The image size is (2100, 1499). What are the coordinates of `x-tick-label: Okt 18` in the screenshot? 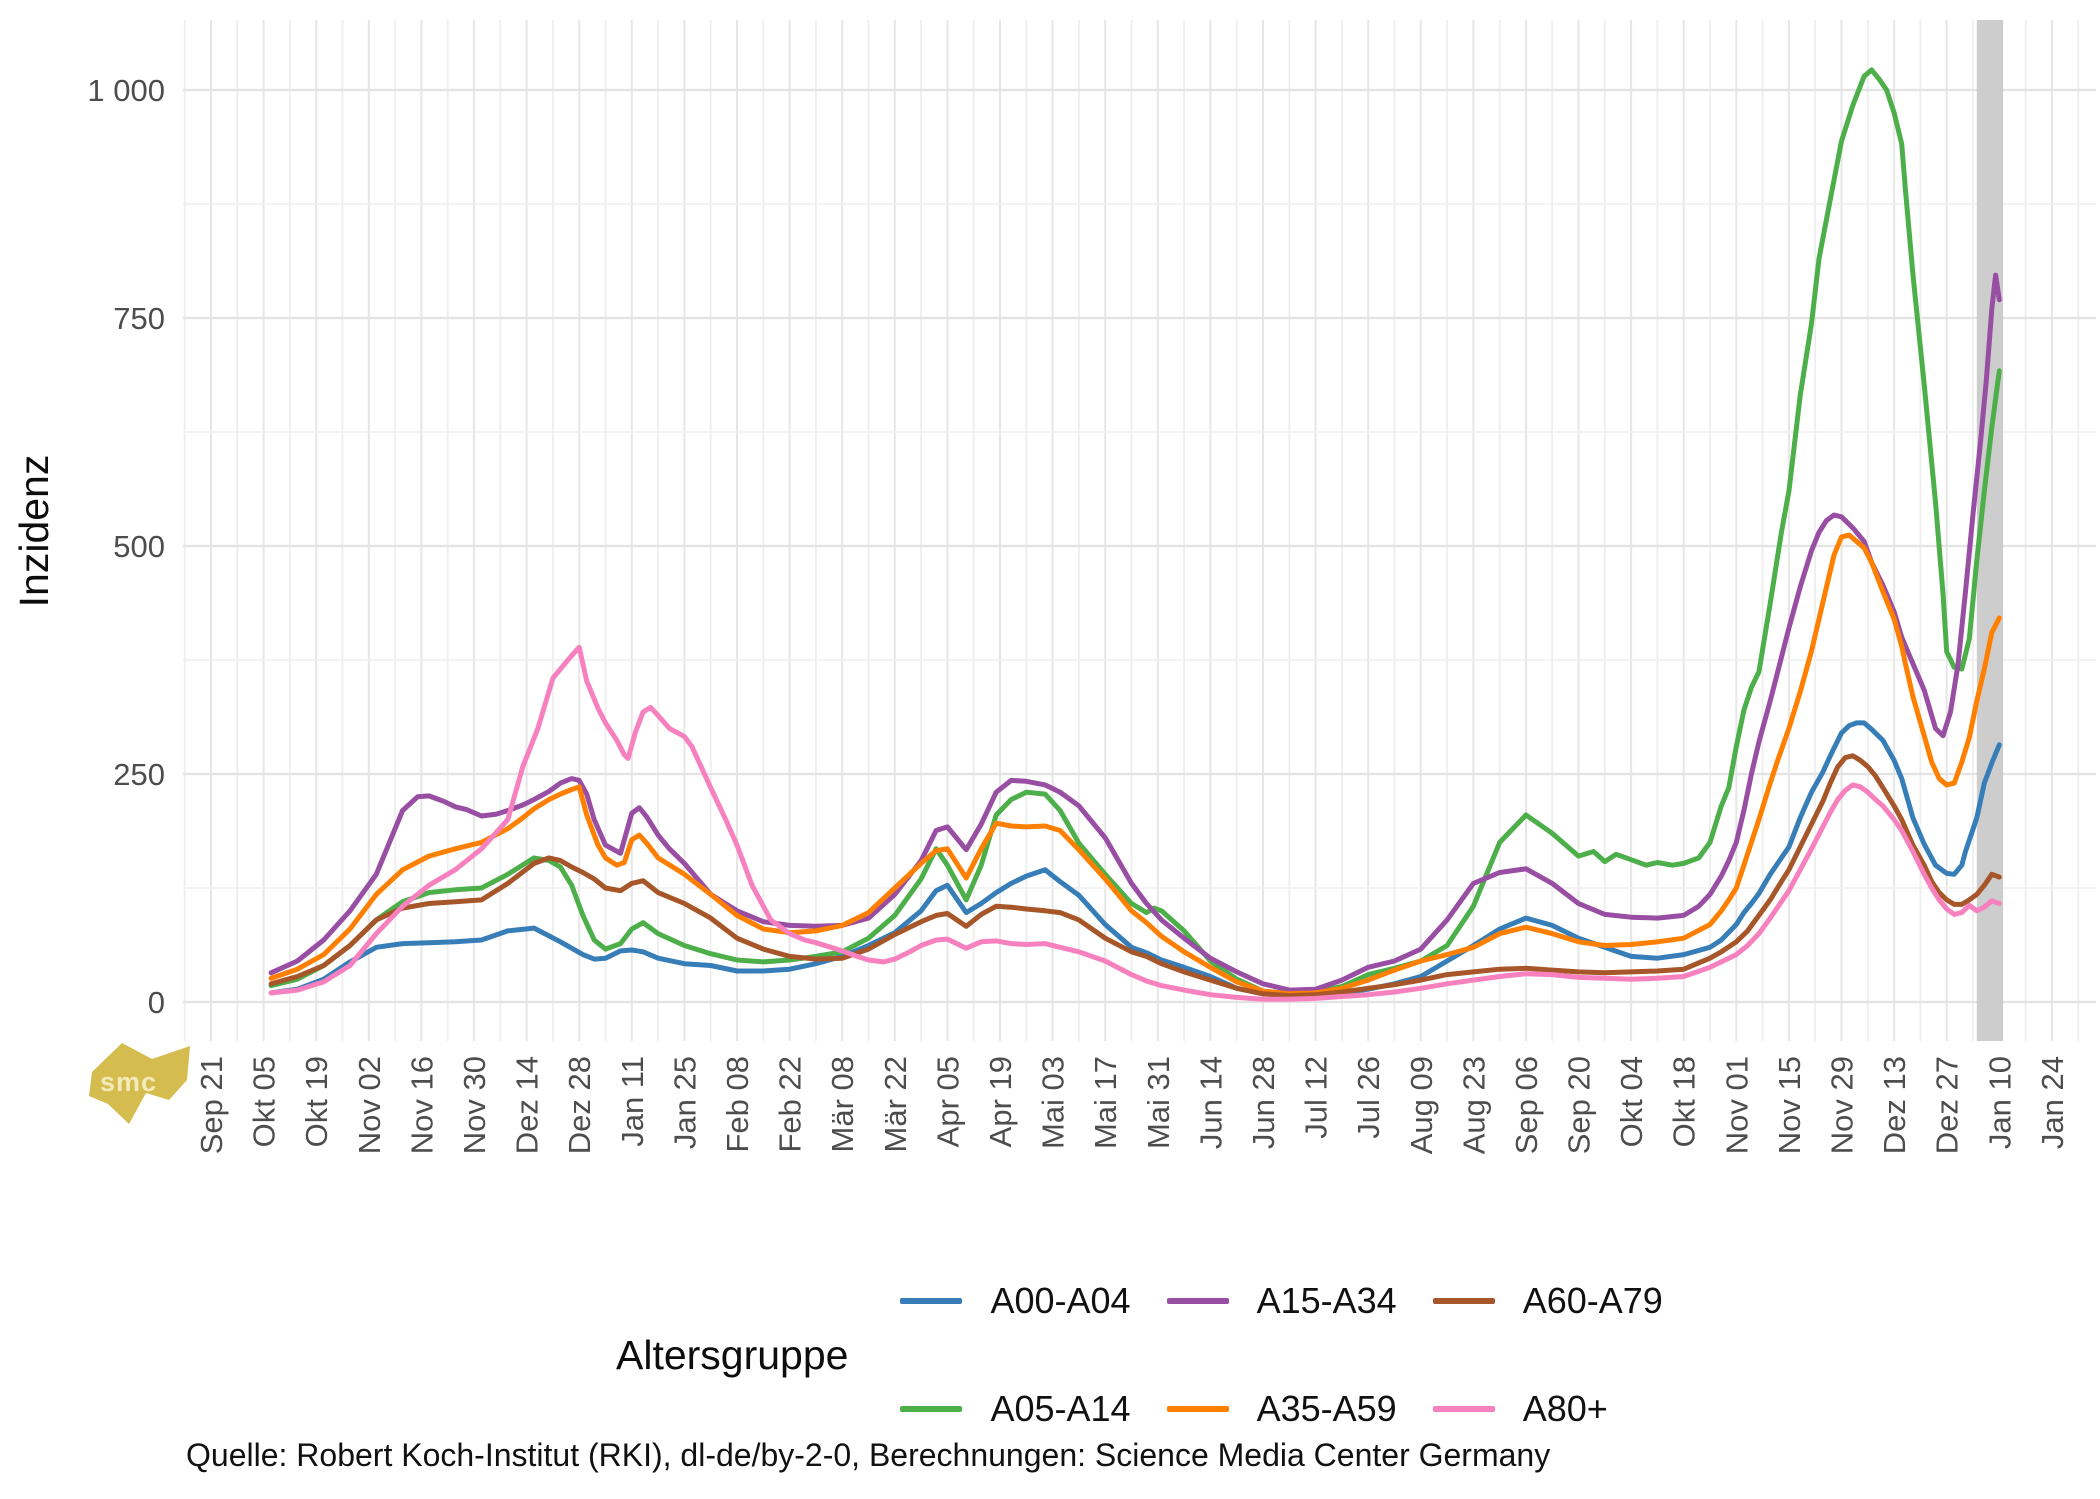 It's located at (1684, 1101).